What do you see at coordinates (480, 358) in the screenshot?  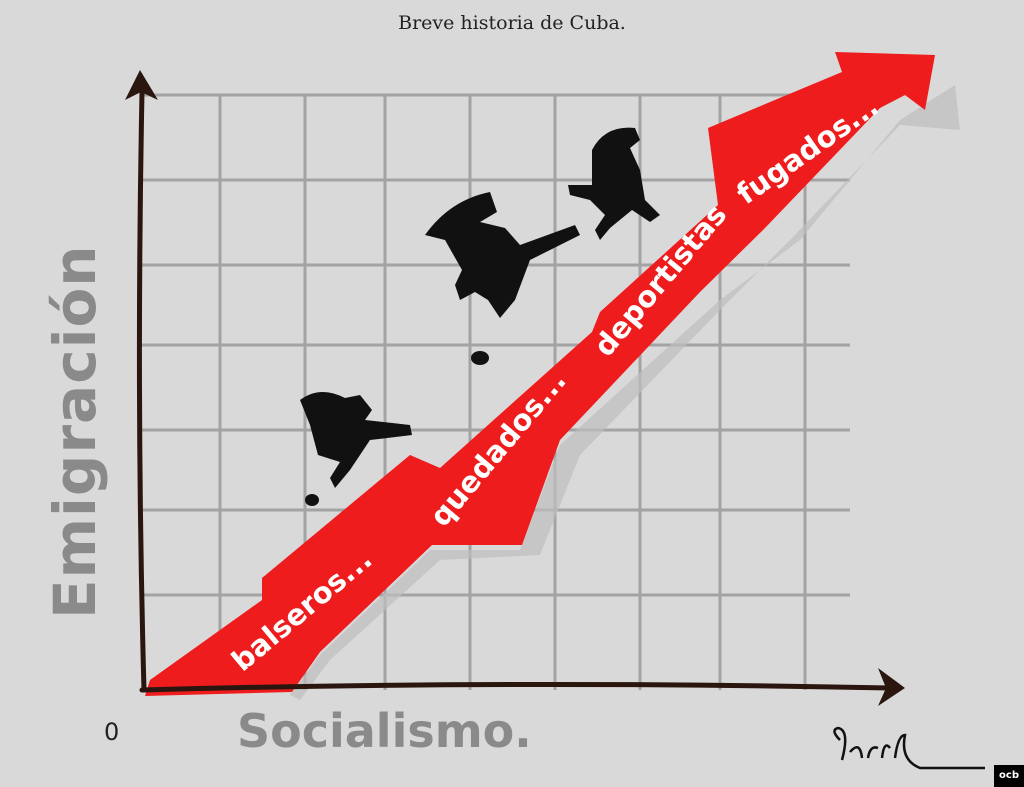 I see `figure-quedado-drop` at bounding box center [480, 358].